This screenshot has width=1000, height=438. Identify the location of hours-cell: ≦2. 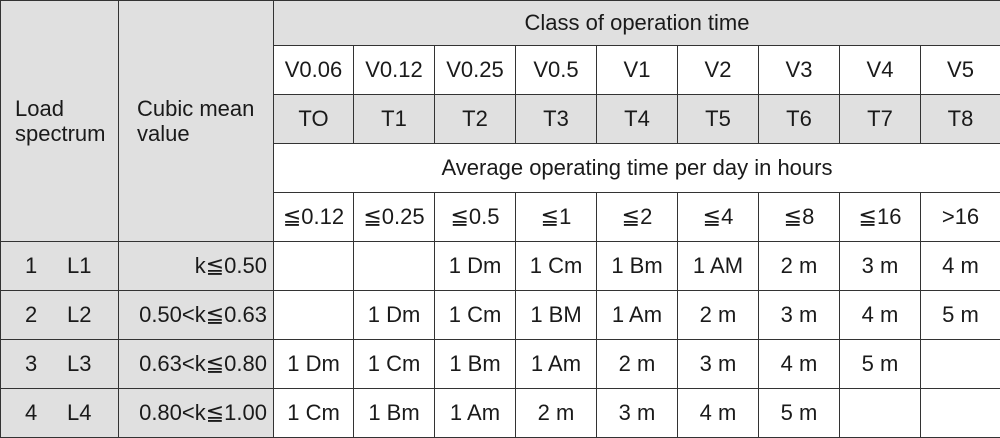
(637, 217).